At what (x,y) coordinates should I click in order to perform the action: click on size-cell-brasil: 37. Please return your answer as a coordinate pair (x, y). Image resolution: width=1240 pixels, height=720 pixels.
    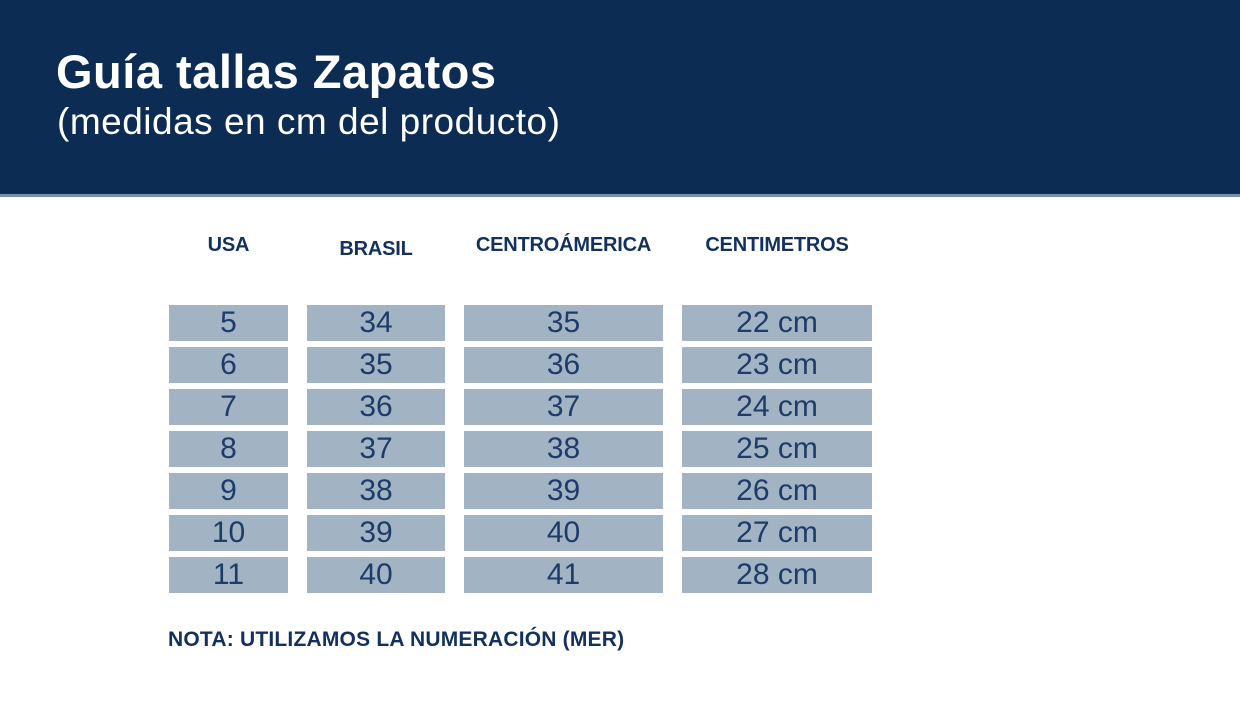
    Looking at the image, I should click on (376, 449).